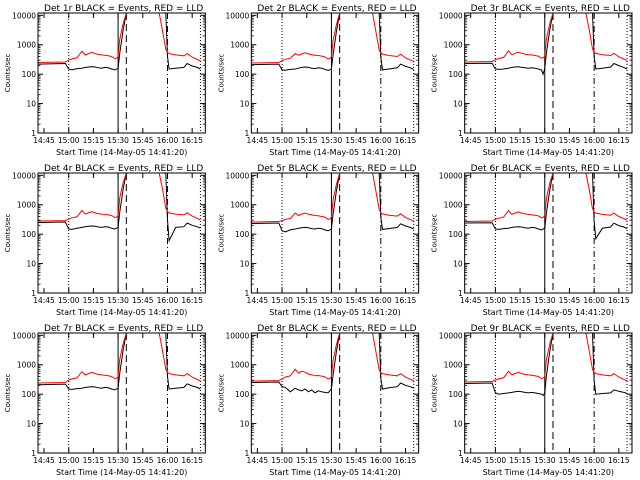 The height and width of the screenshot is (480, 640). Describe the element at coordinates (332, 38) in the screenshot. I see `series-line-lld` at that location.